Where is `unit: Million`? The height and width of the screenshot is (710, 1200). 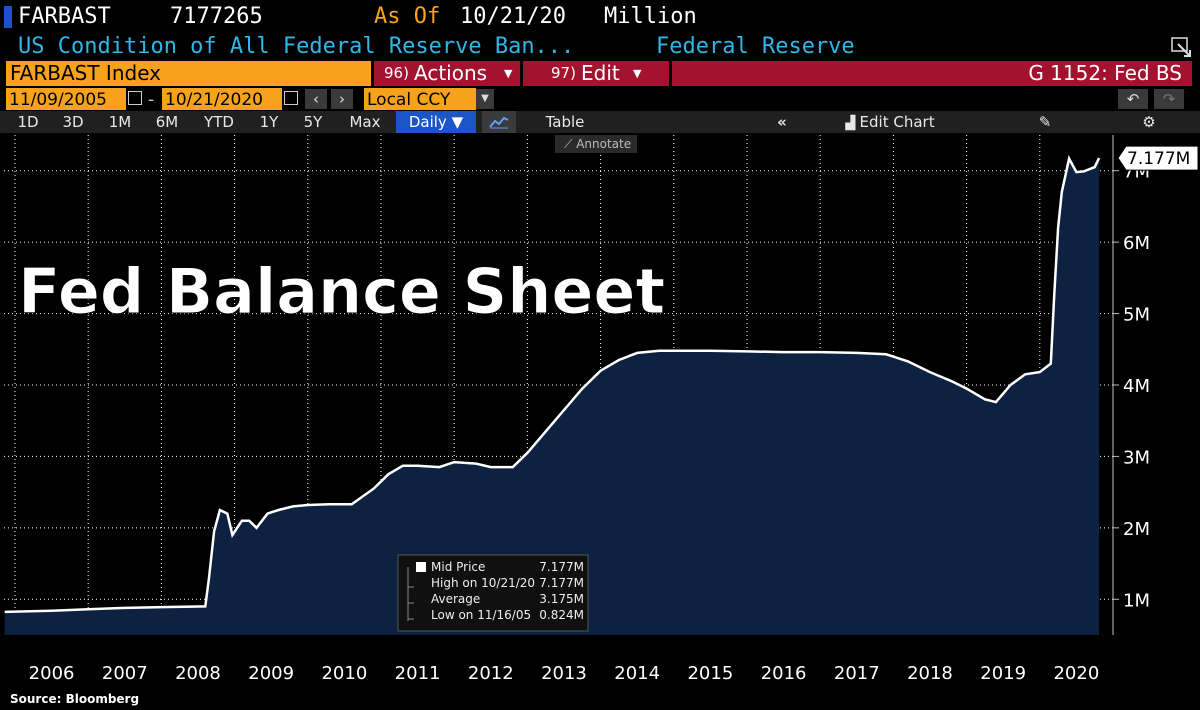
unit: Million is located at coordinates (650, 16).